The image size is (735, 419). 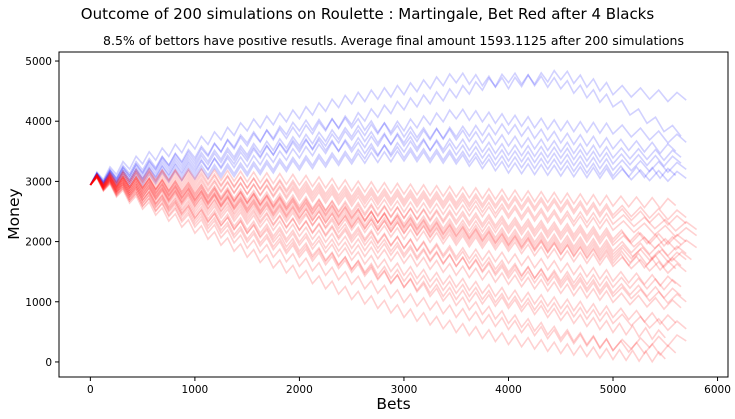 I want to click on x-tick-label: 2000, so click(x=299, y=390).